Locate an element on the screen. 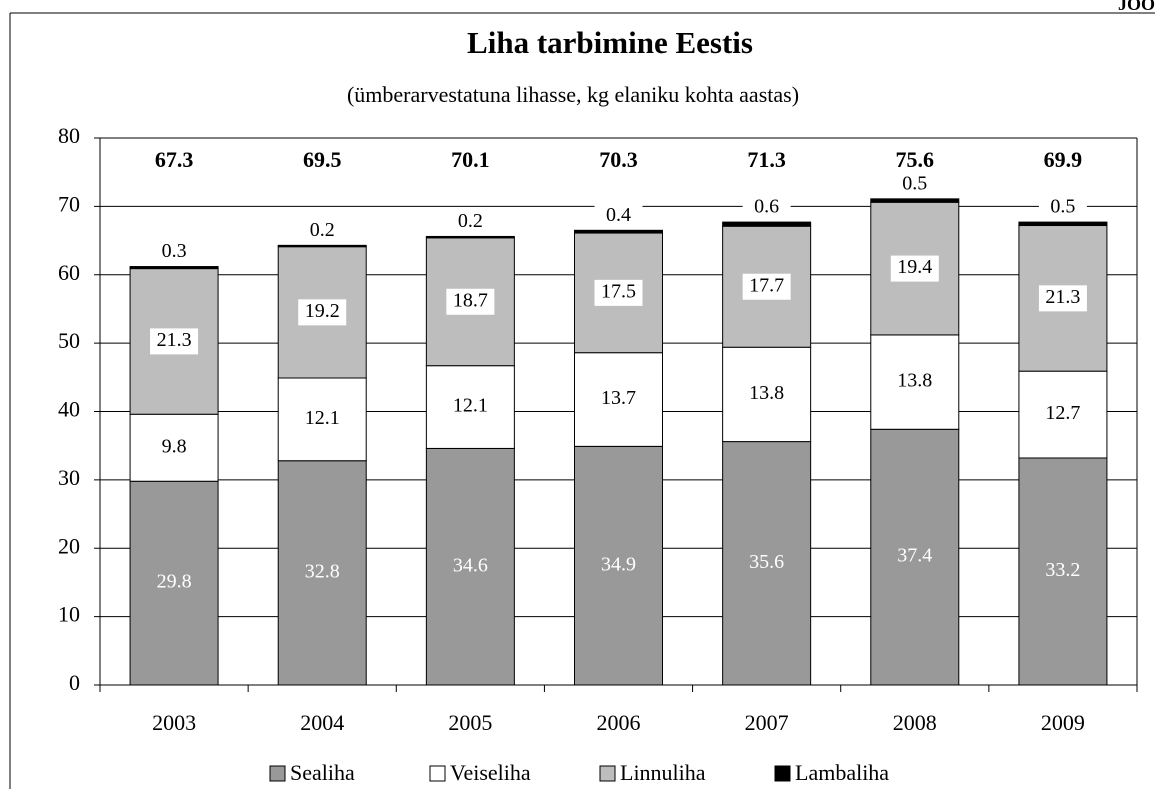 This screenshot has height=789, width=1155. y-tick-label: 50 is located at coordinates (69, 340).